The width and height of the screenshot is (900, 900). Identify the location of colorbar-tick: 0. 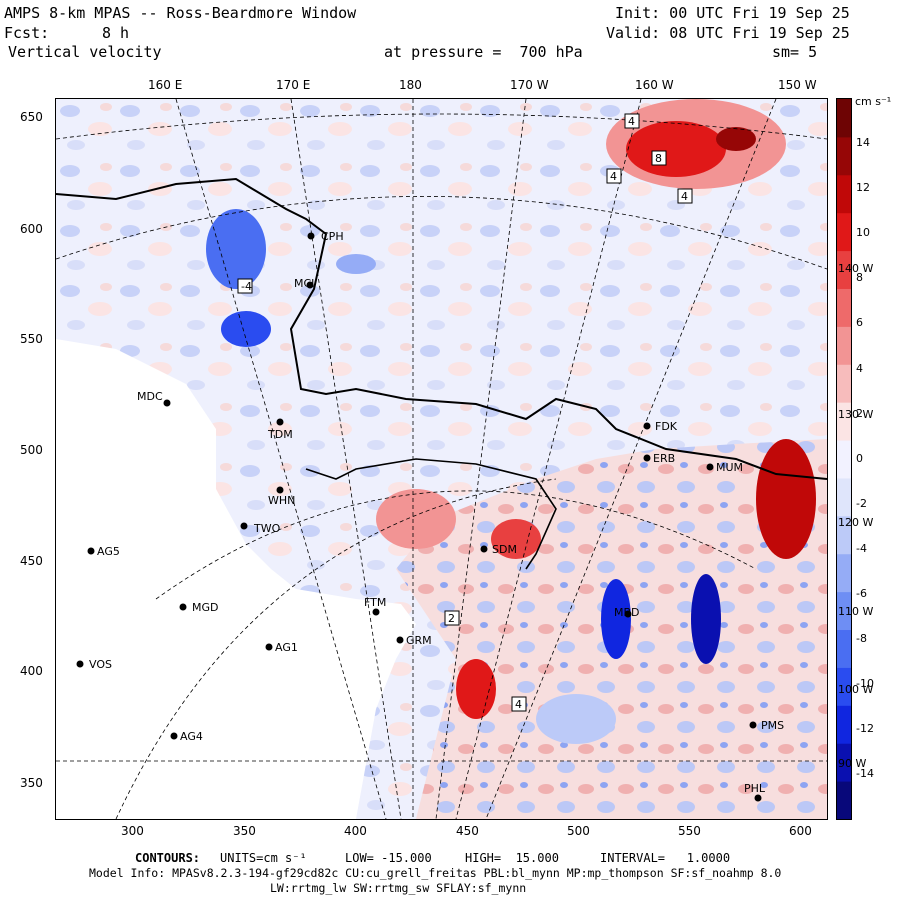
(859, 458).